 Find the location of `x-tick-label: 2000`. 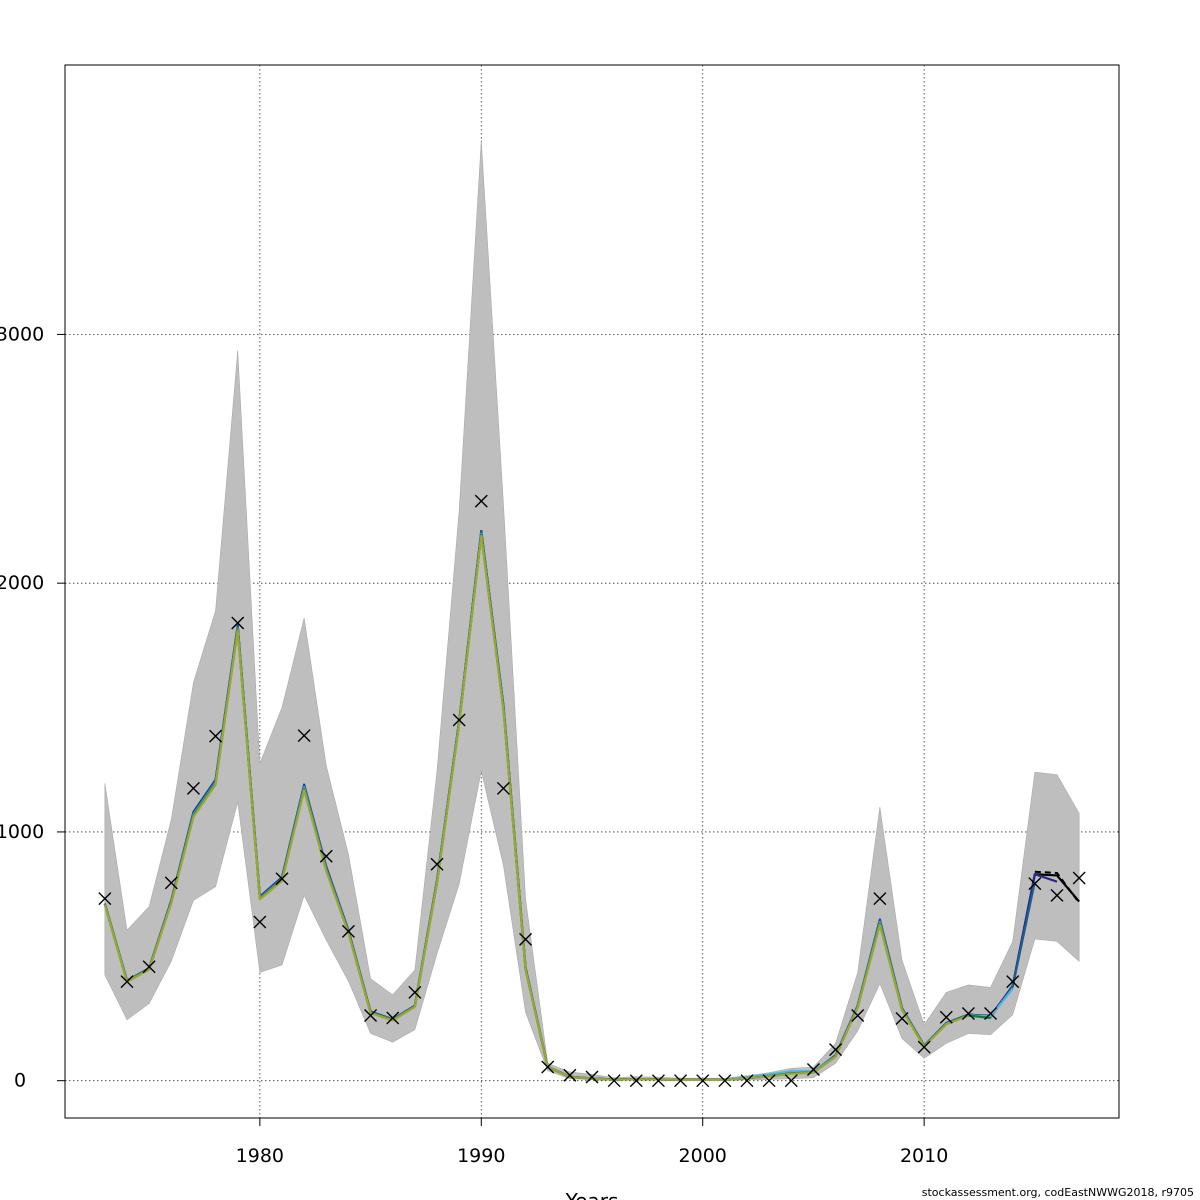

x-tick-label: 2000 is located at coordinates (703, 1156).